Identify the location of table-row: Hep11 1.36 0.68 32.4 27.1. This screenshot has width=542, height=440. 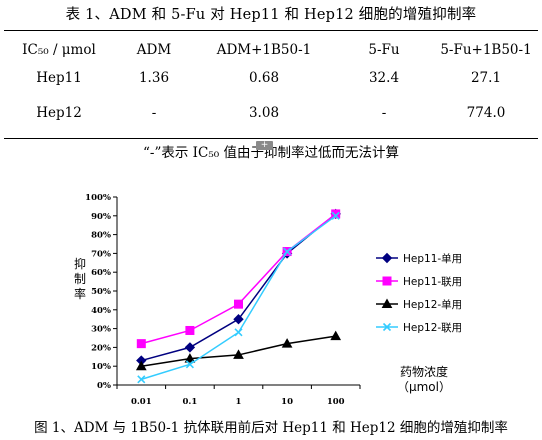
(271, 77).